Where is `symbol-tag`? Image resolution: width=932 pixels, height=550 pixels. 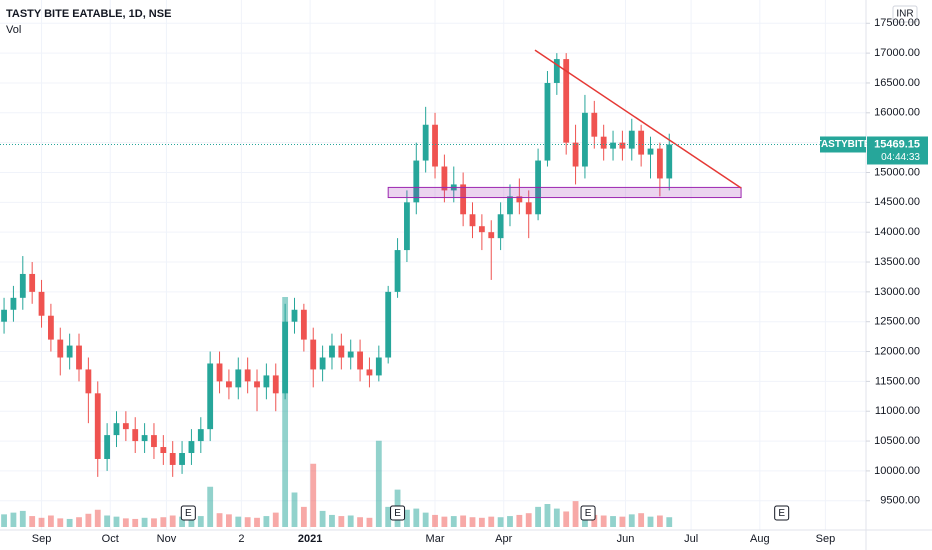
symbol-tag is located at coordinates (843, 144).